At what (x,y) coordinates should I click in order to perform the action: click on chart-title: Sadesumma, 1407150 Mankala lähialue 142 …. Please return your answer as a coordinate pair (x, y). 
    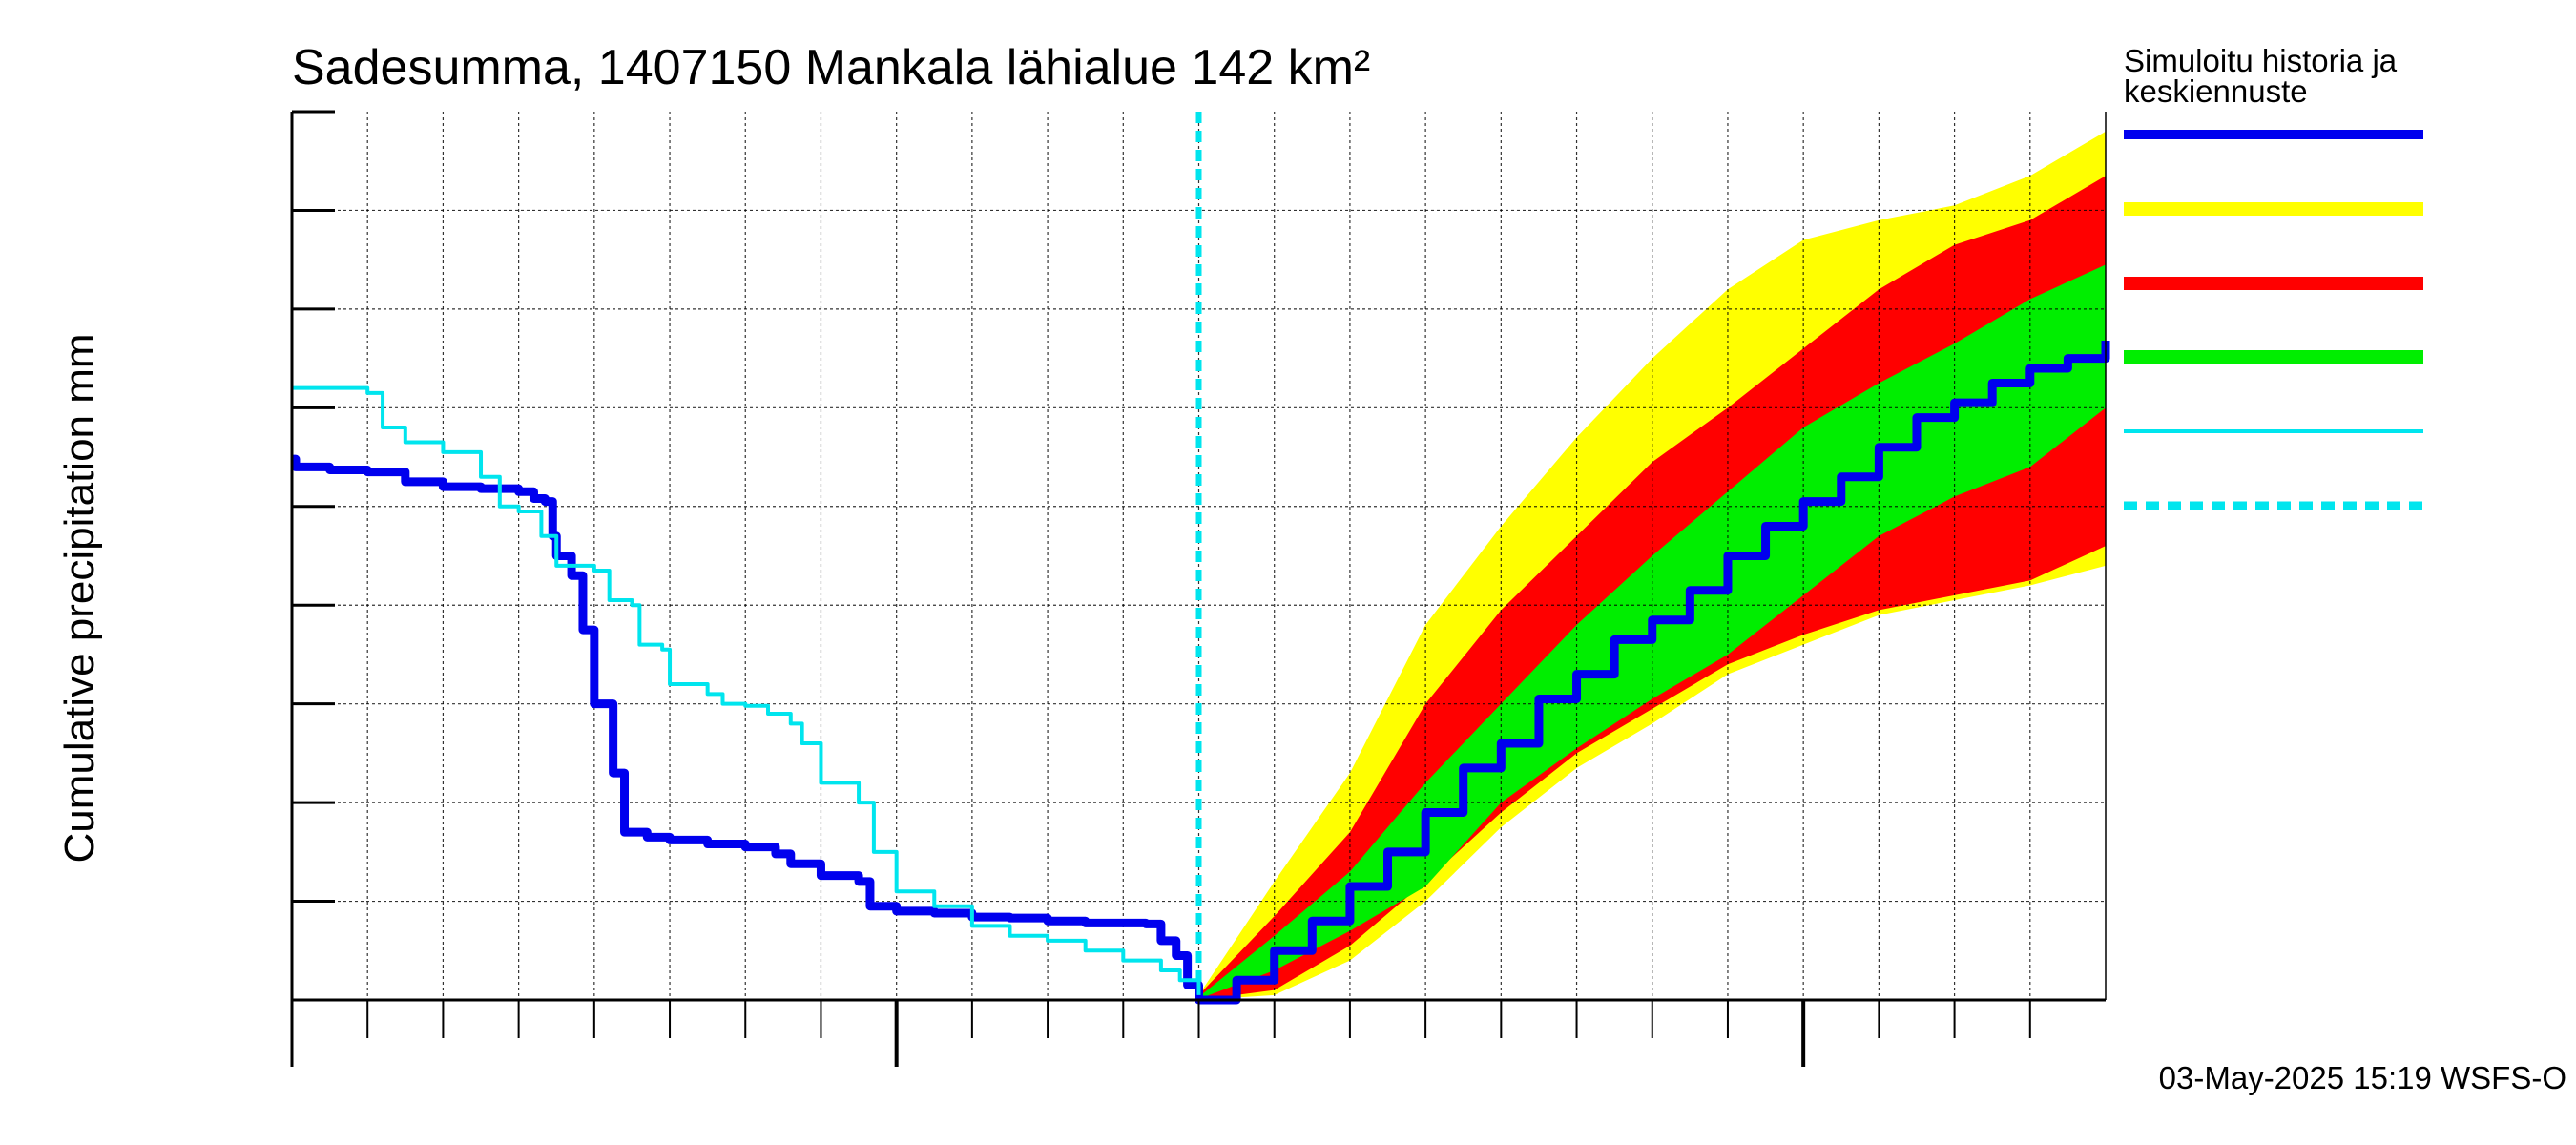
    Looking at the image, I should click on (831, 67).